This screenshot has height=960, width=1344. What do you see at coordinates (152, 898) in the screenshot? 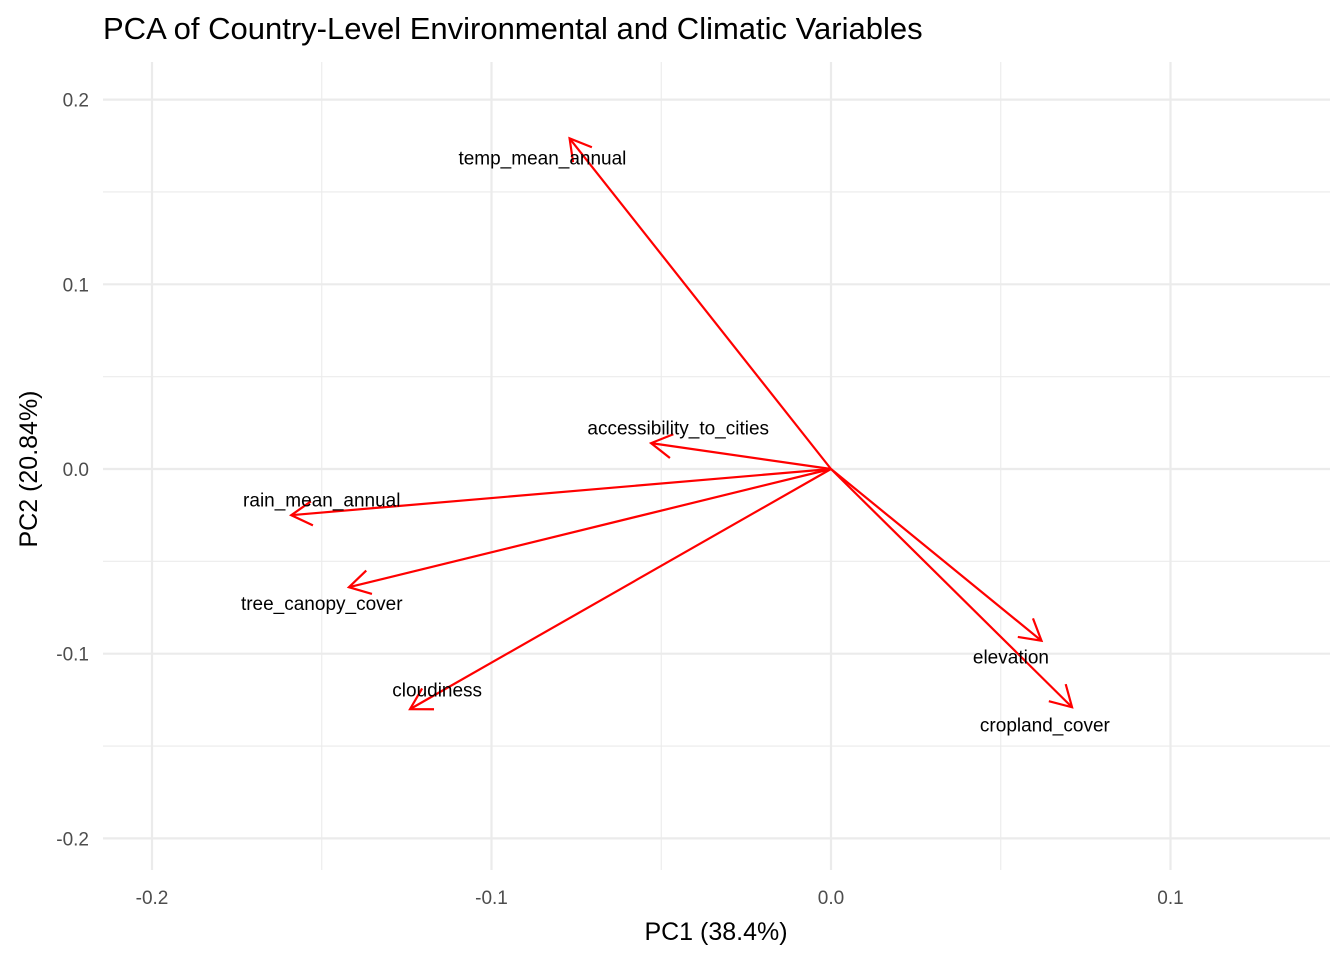
I see `x-tick-label: -0.2` at bounding box center [152, 898].